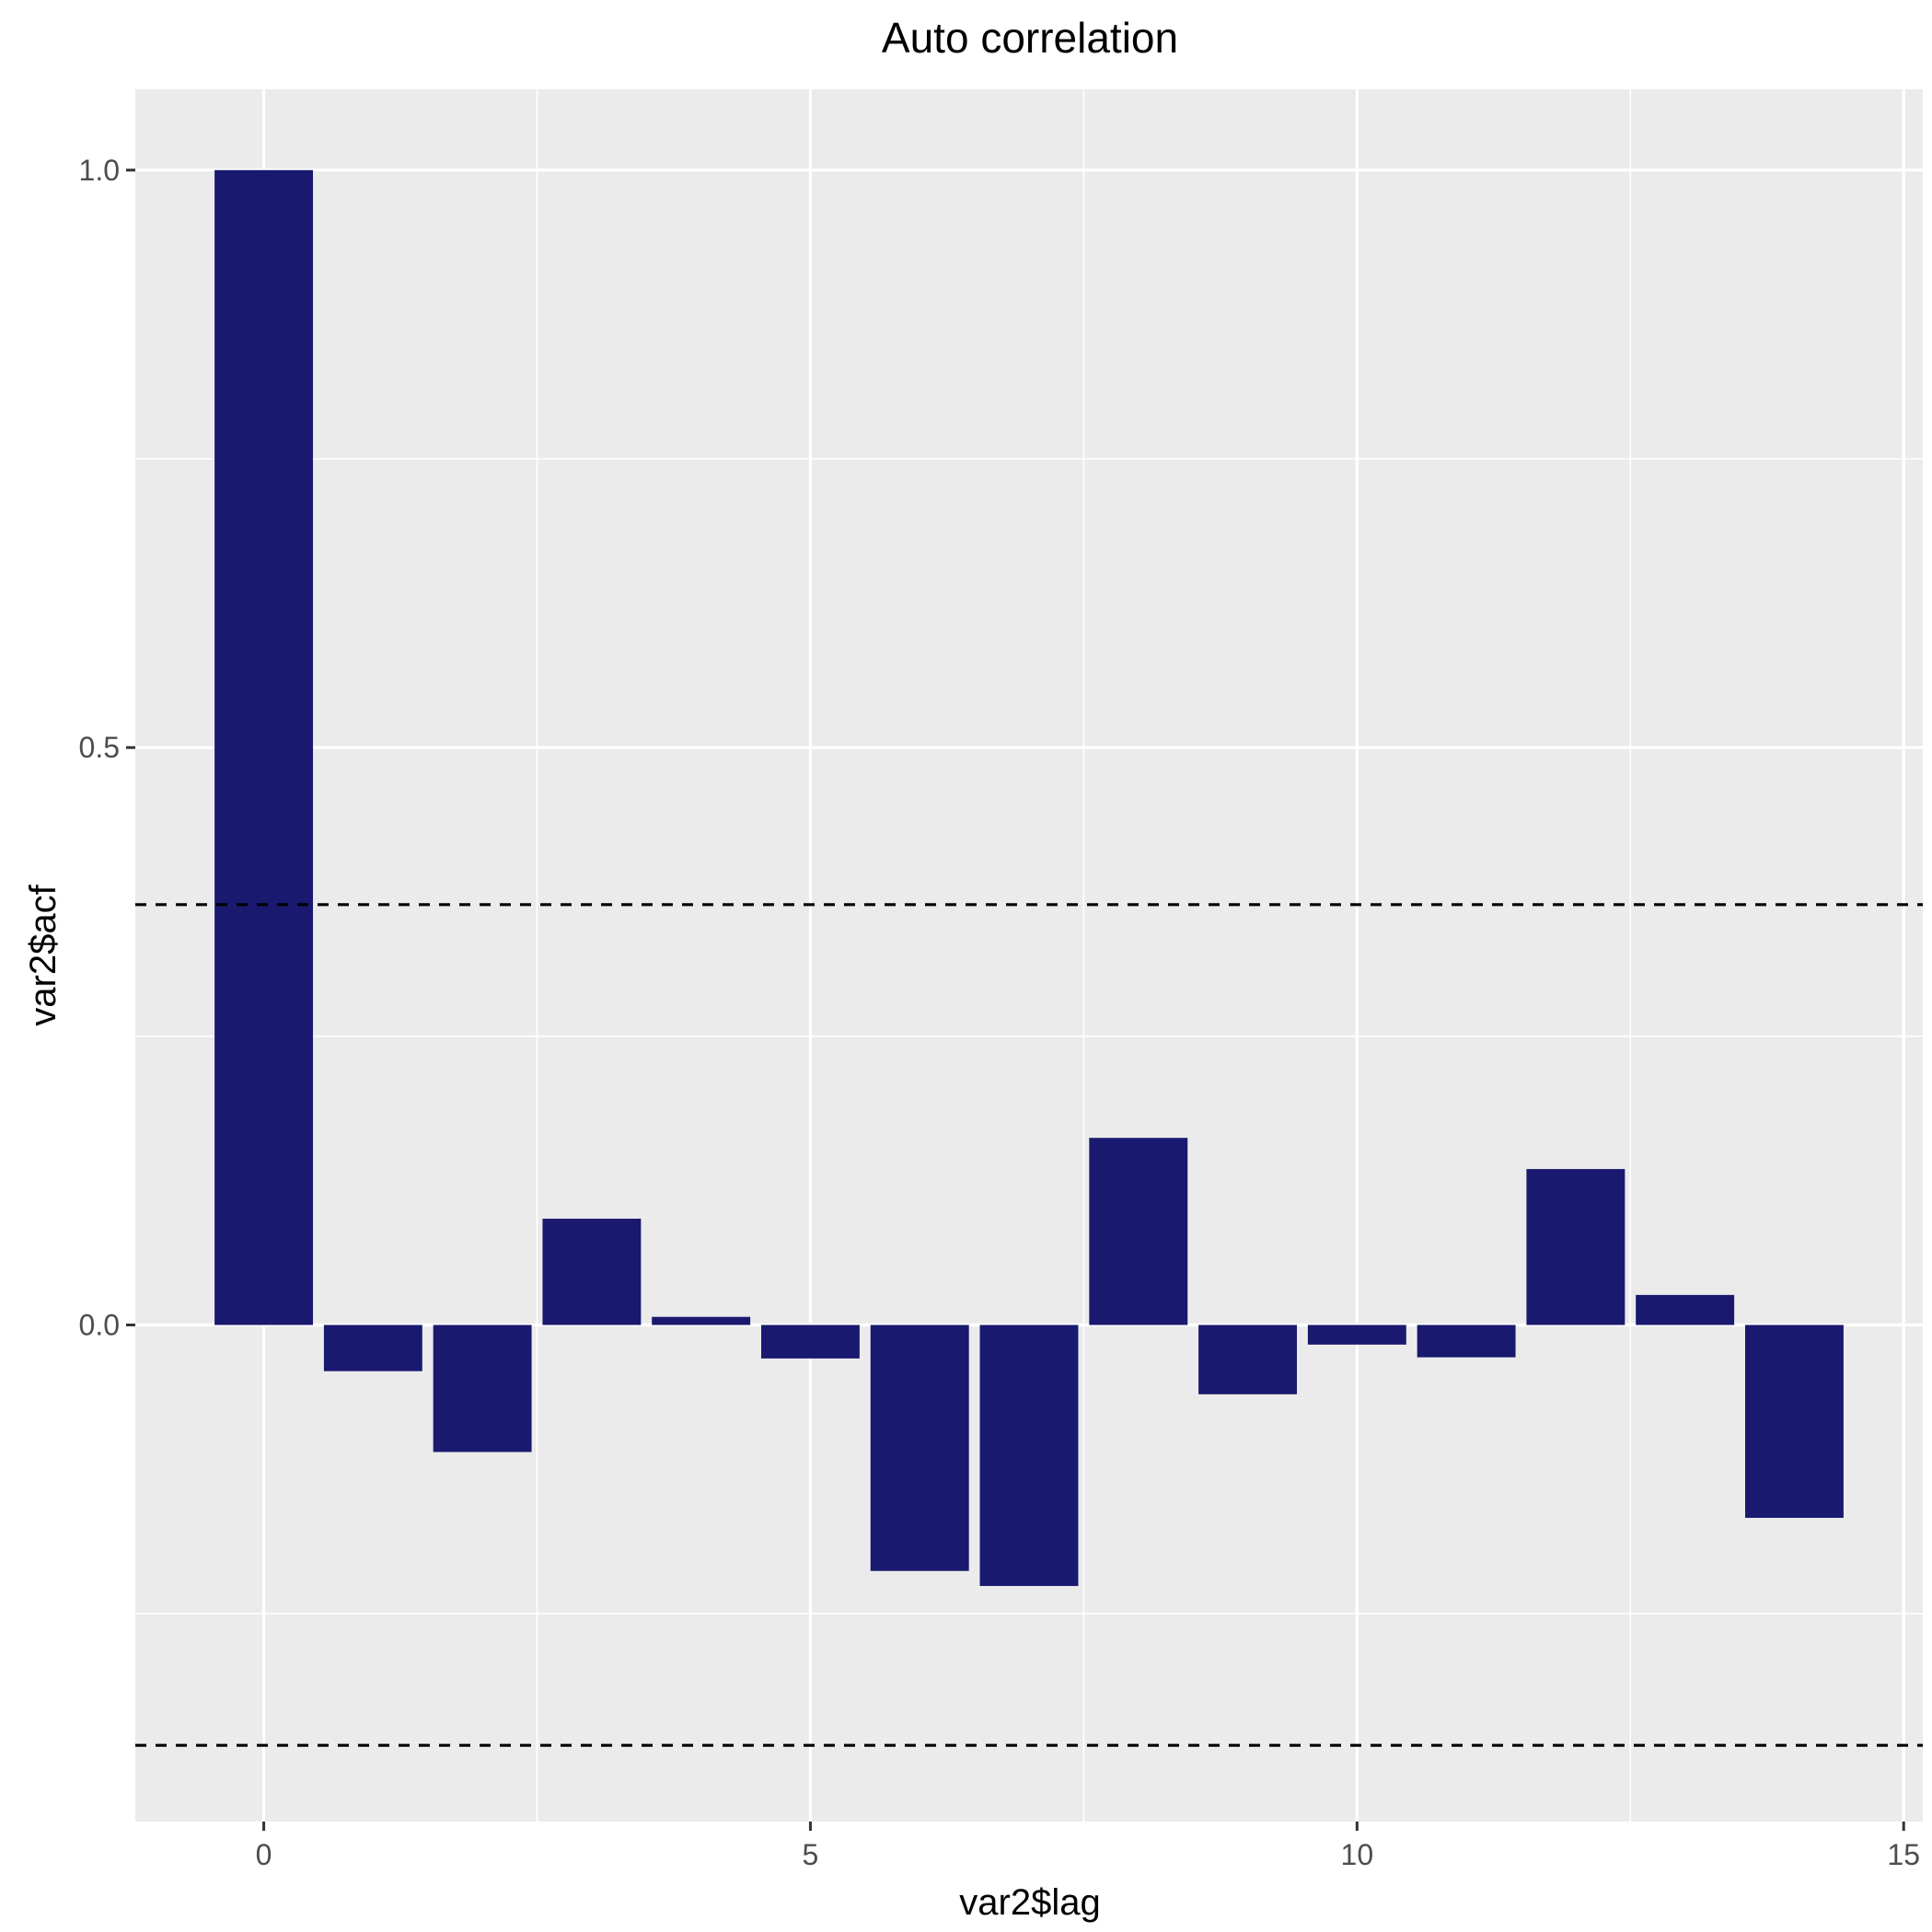 This screenshot has width=1932, height=1932. Describe the element at coordinates (1030, 38) in the screenshot. I see `chart-title: Auto correlation` at that location.